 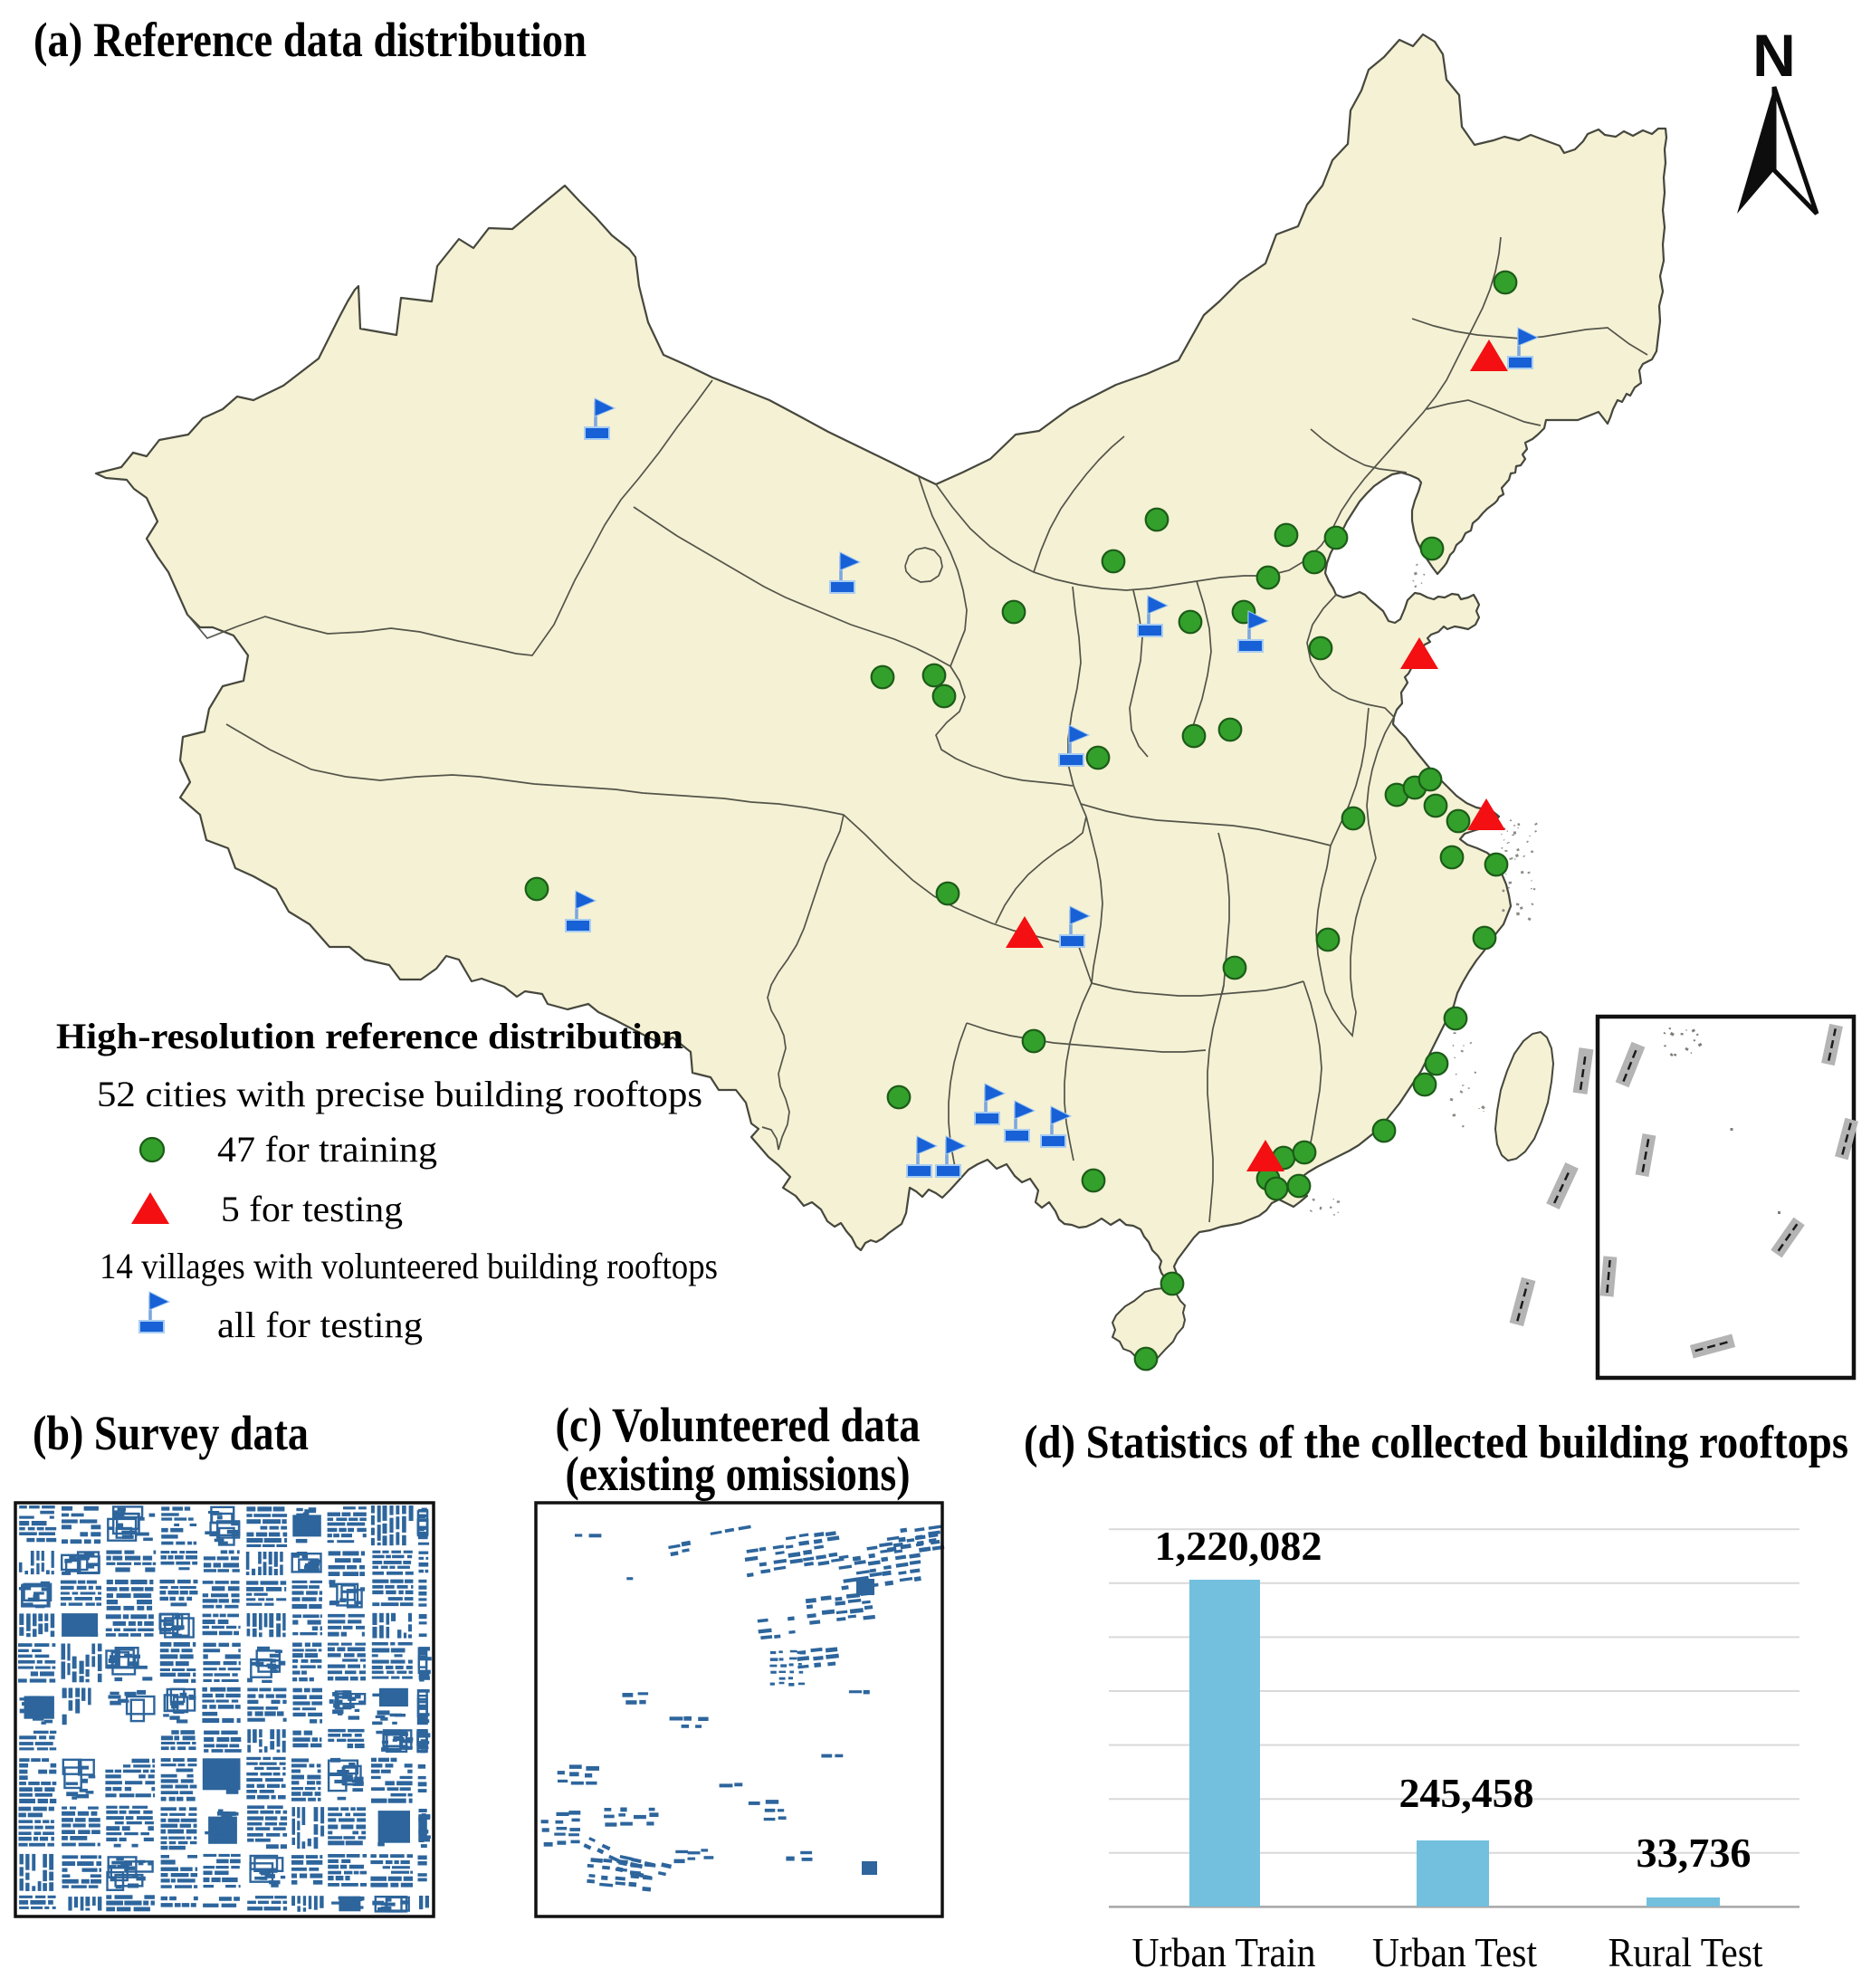 I want to click on svg-text: 47 for training, so click(x=327, y=1149).